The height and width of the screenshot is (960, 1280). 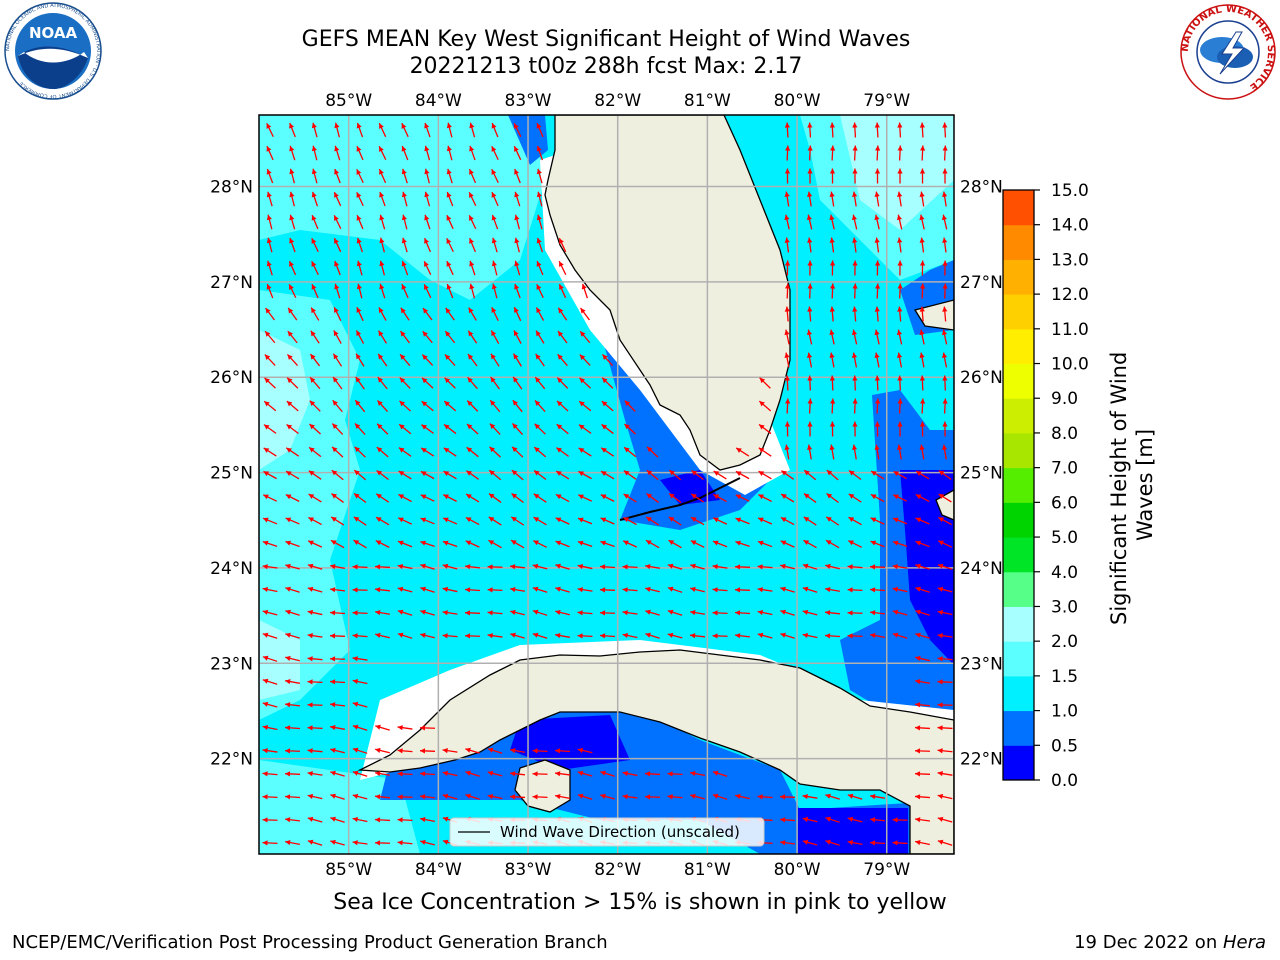 I want to click on colorbar-tick-label: 1.0, so click(x=1064, y=712).